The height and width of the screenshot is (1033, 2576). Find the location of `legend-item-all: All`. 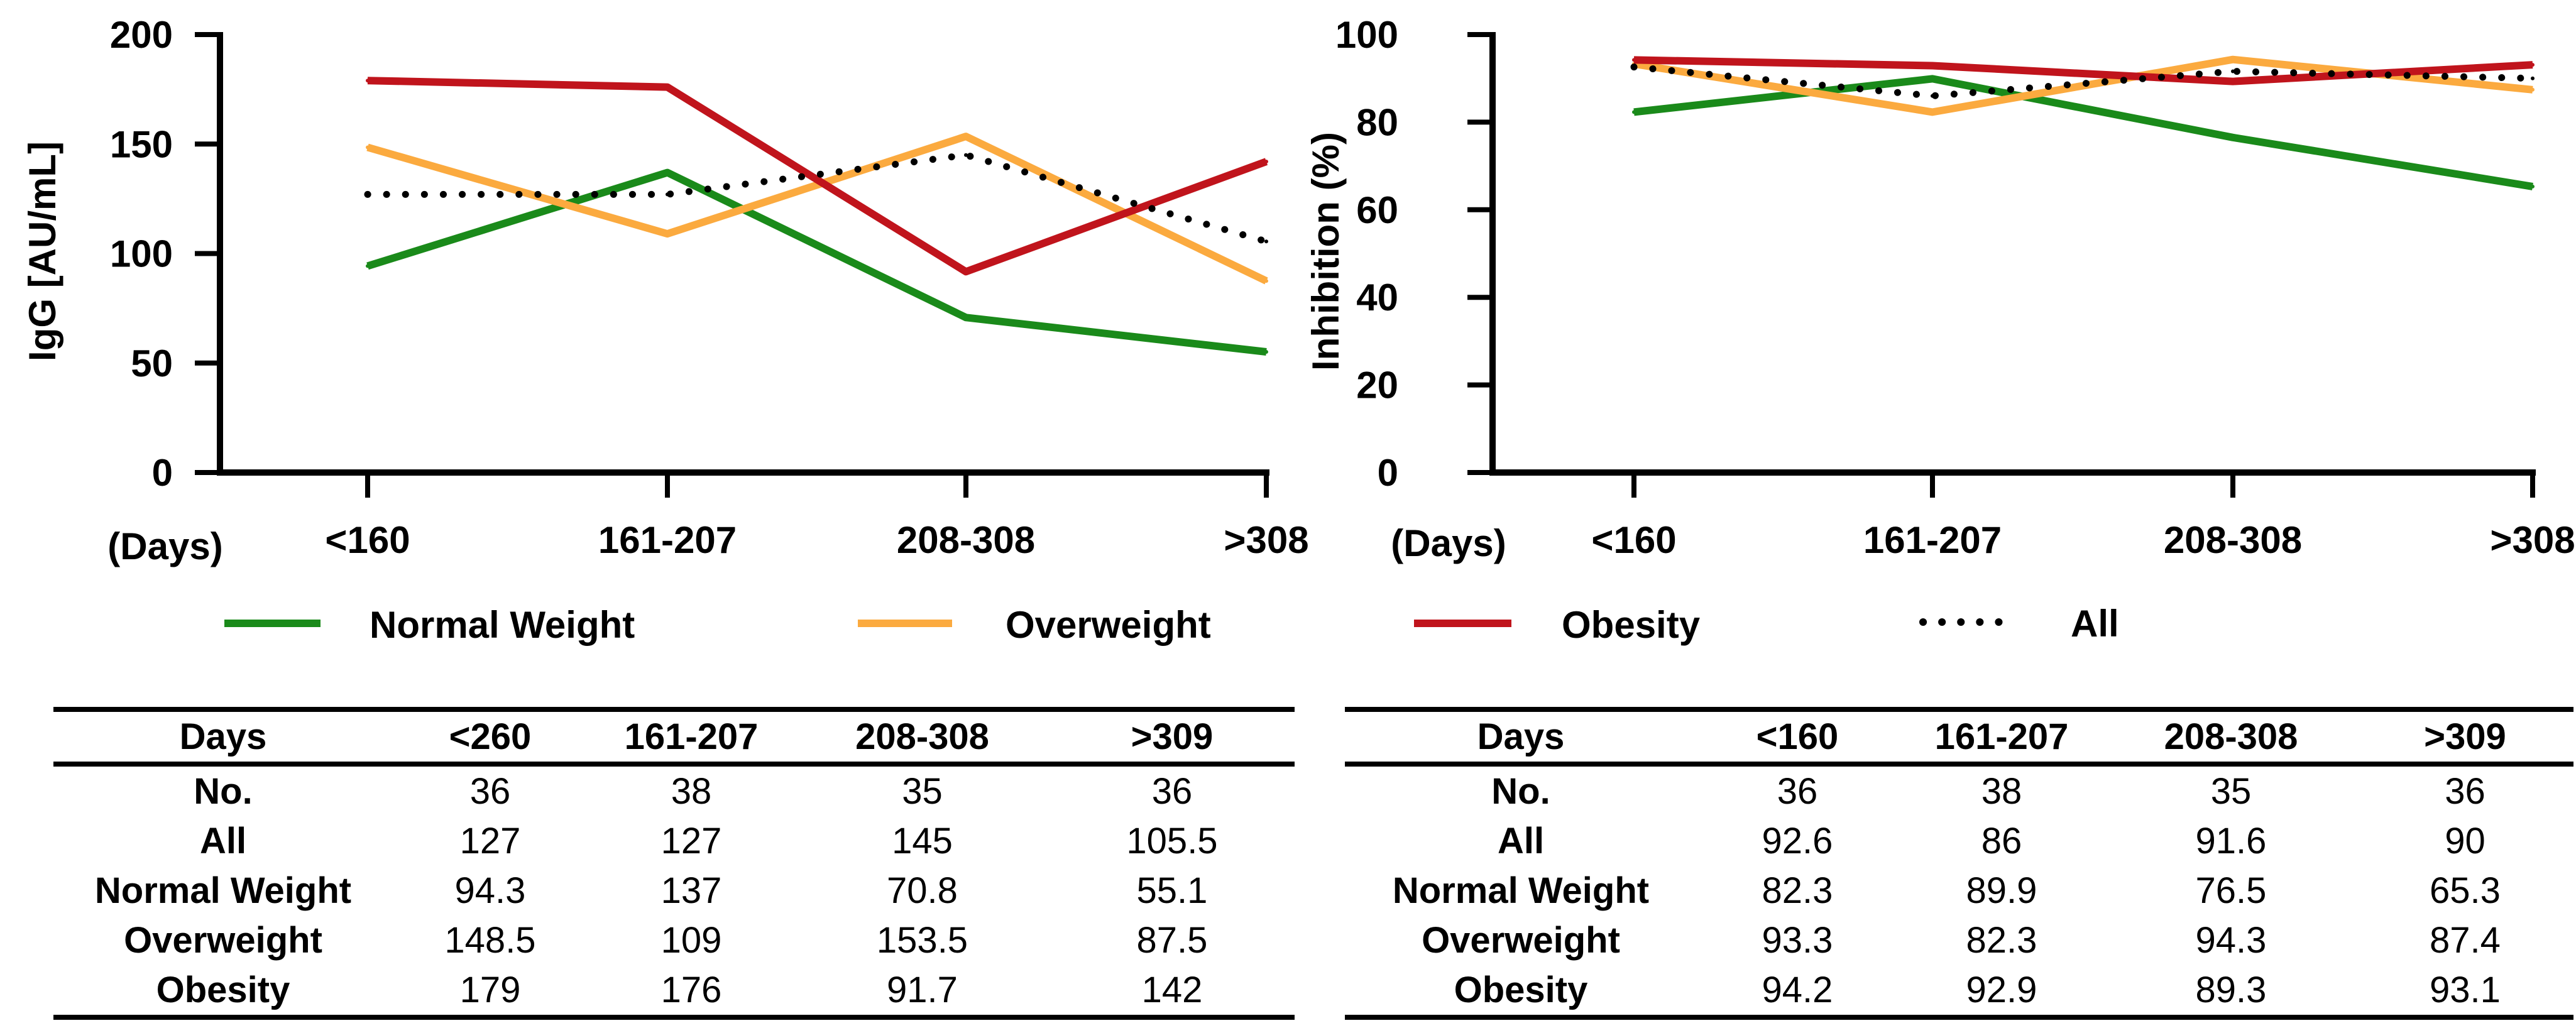

legend-item-all: All is located at coordinates (2019, 624).